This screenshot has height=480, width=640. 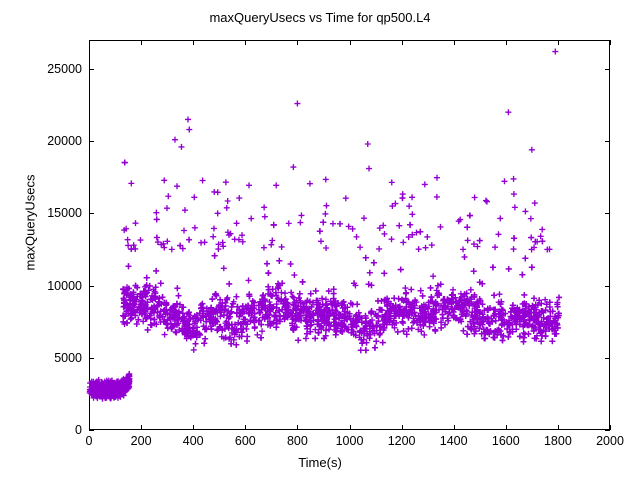 What do you see at coordinates (68, 357) in the screenshot?
I see `y-tick-label: 5000` at bounding box center [68, 357].